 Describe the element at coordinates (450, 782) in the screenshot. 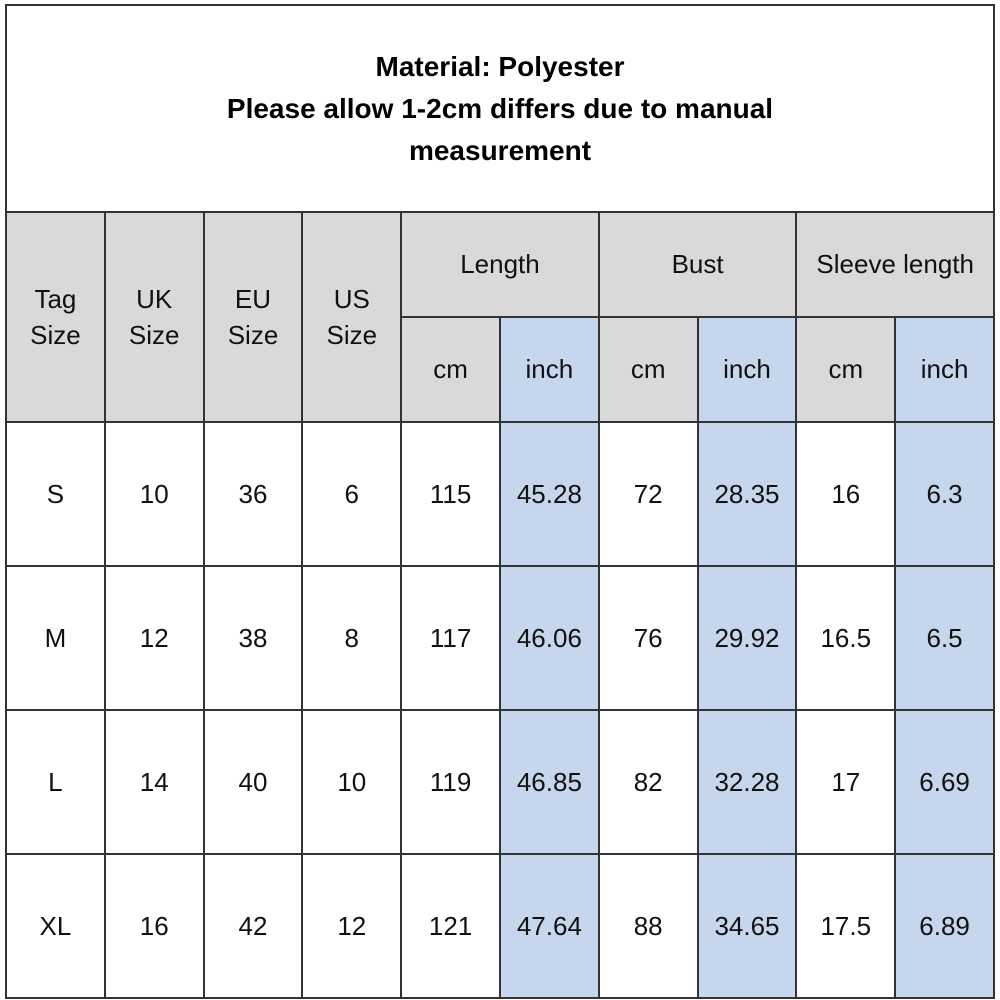

I see `cell: 119` at that location.